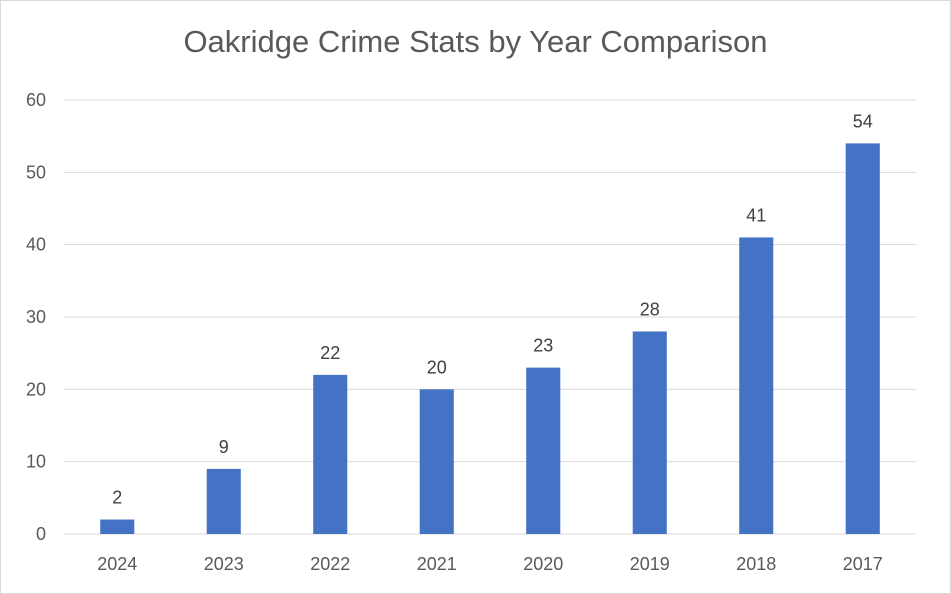  What do you see at coordinates (330, 353) in the screenshot?
I see `data-label-2022: 22` at bounding box center [330, 353].